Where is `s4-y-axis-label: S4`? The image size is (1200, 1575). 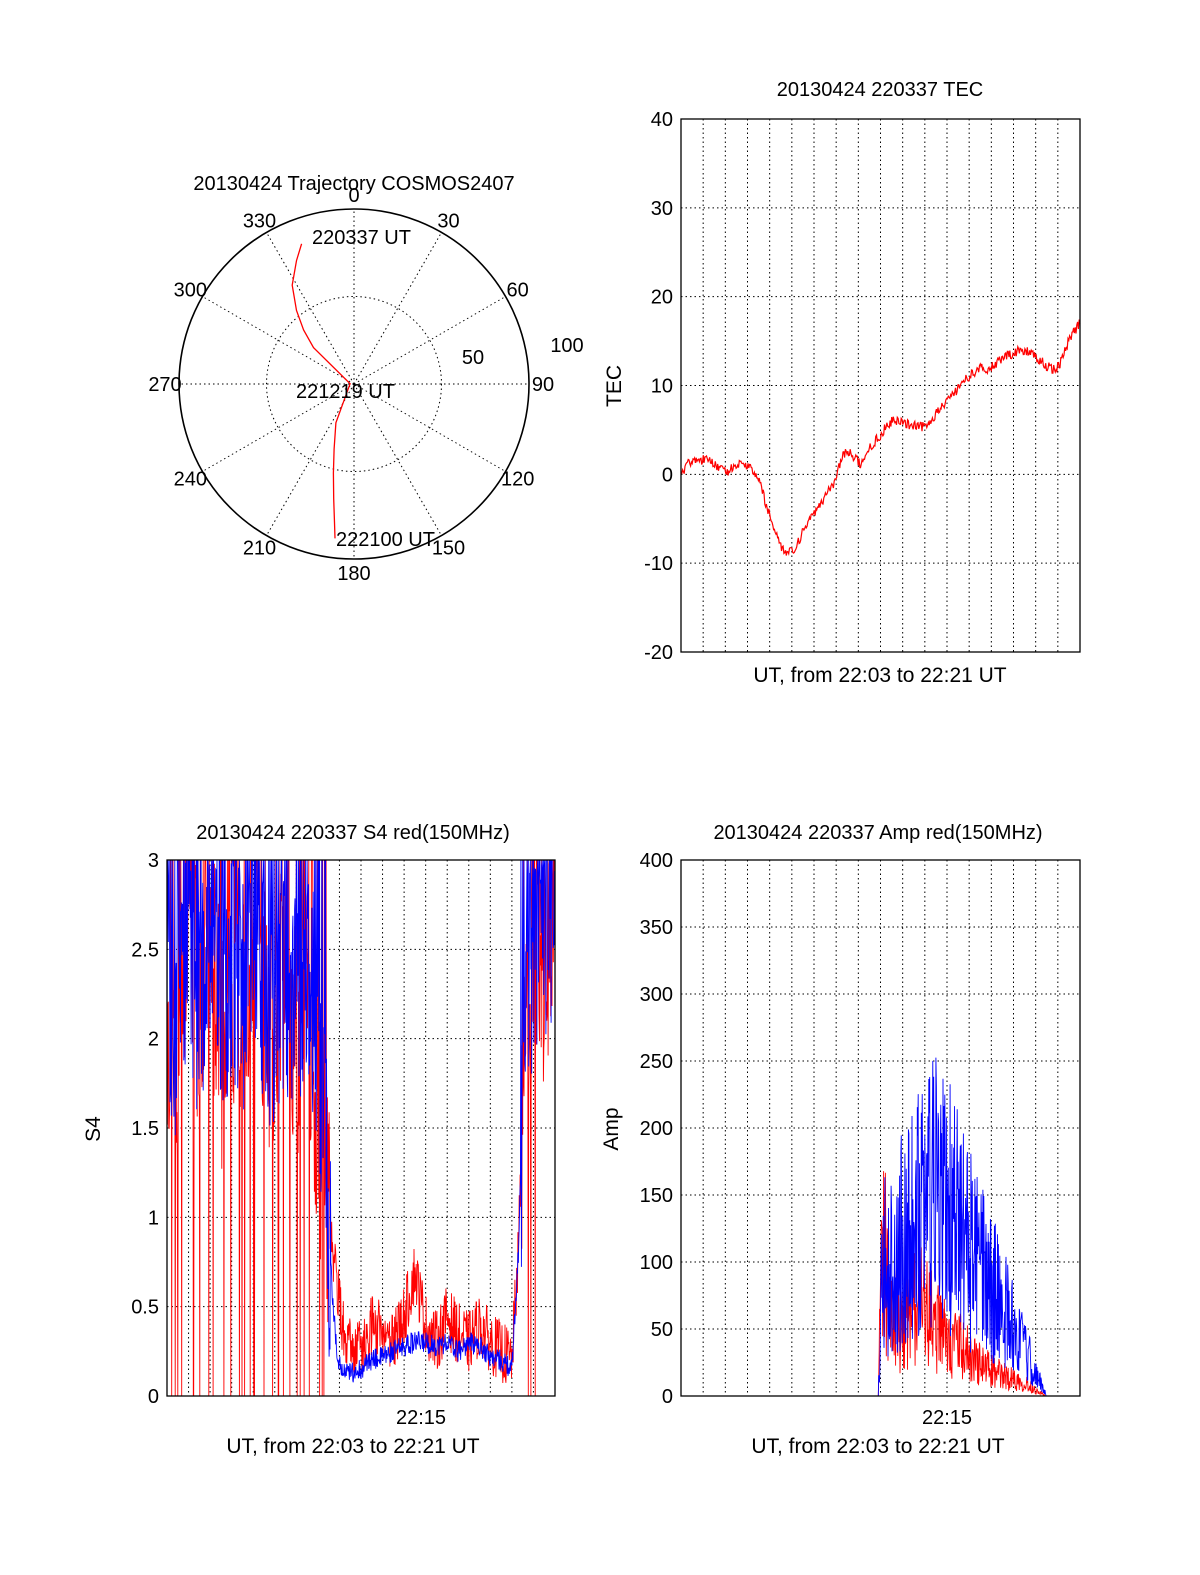
s4-y-axis-label: S4 is located at coordinates (93, 1129).